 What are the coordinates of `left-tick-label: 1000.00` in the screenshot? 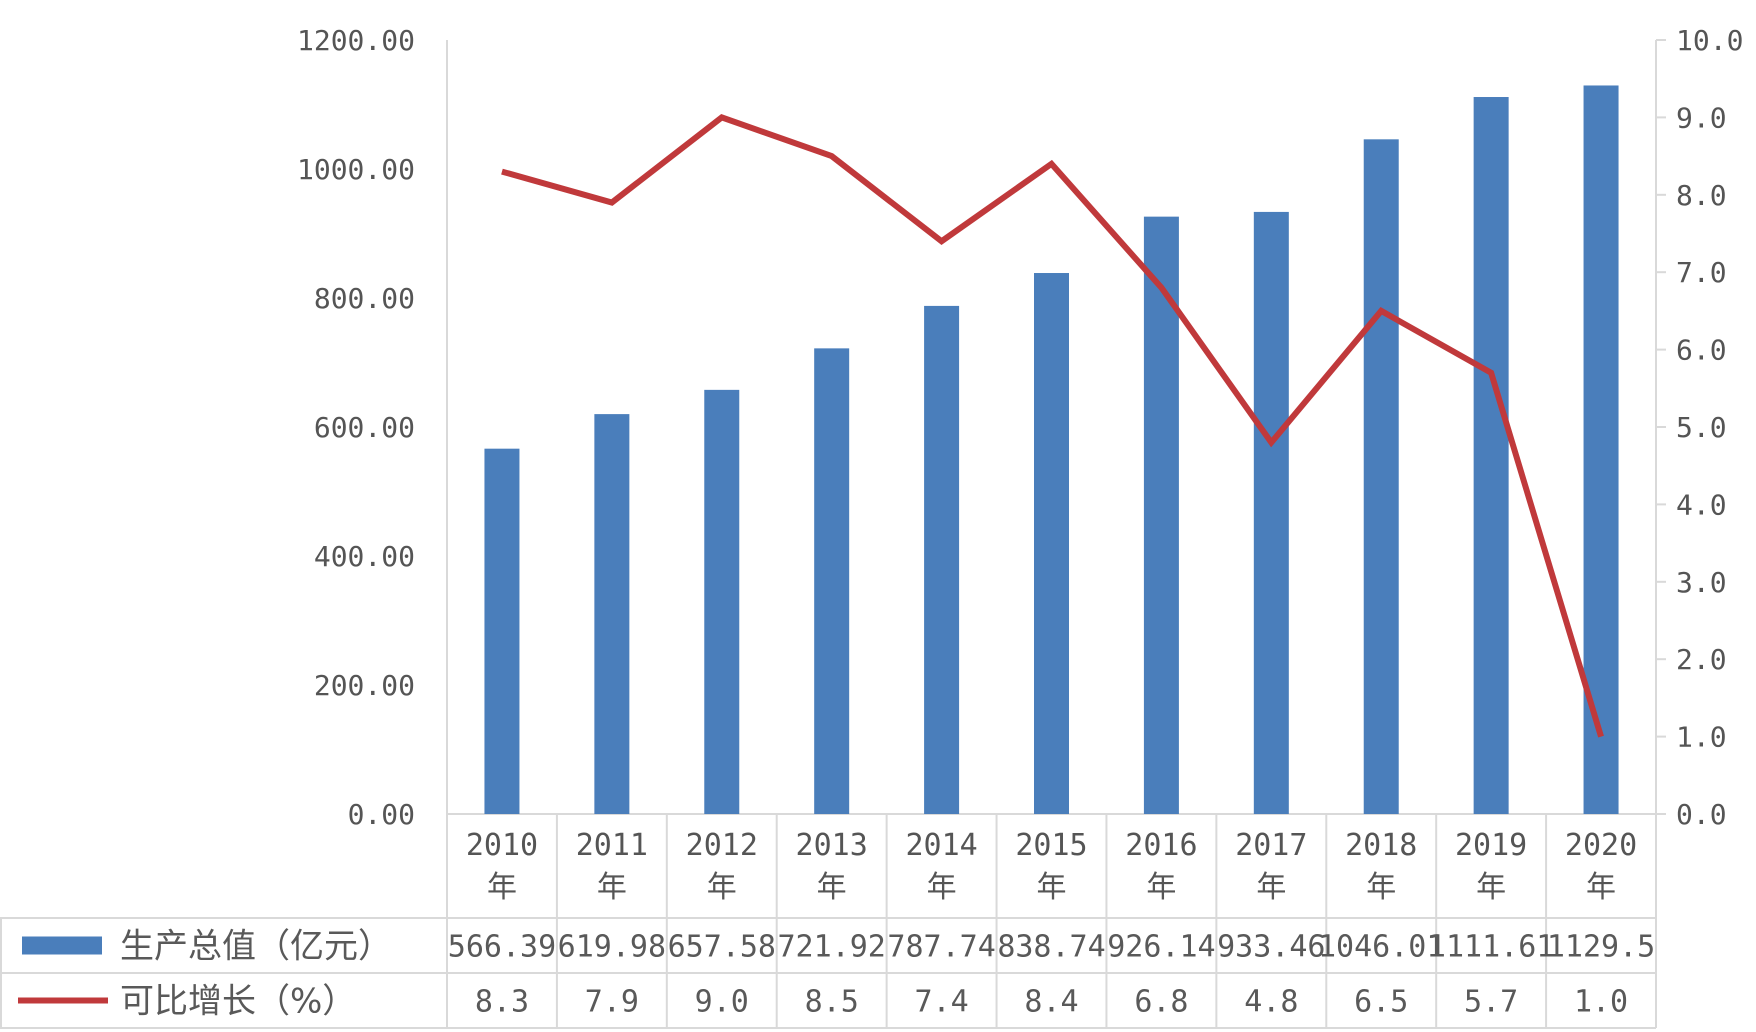 It's located at (356, 169).